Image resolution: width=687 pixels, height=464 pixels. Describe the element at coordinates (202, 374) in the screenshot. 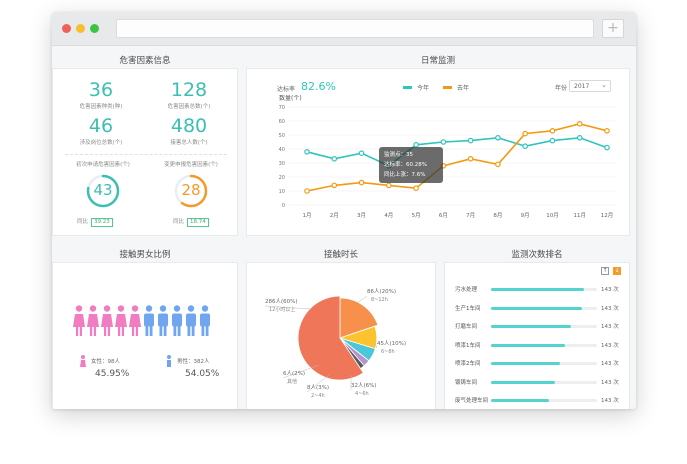

I see `male-percent: 54.05%` at that location.